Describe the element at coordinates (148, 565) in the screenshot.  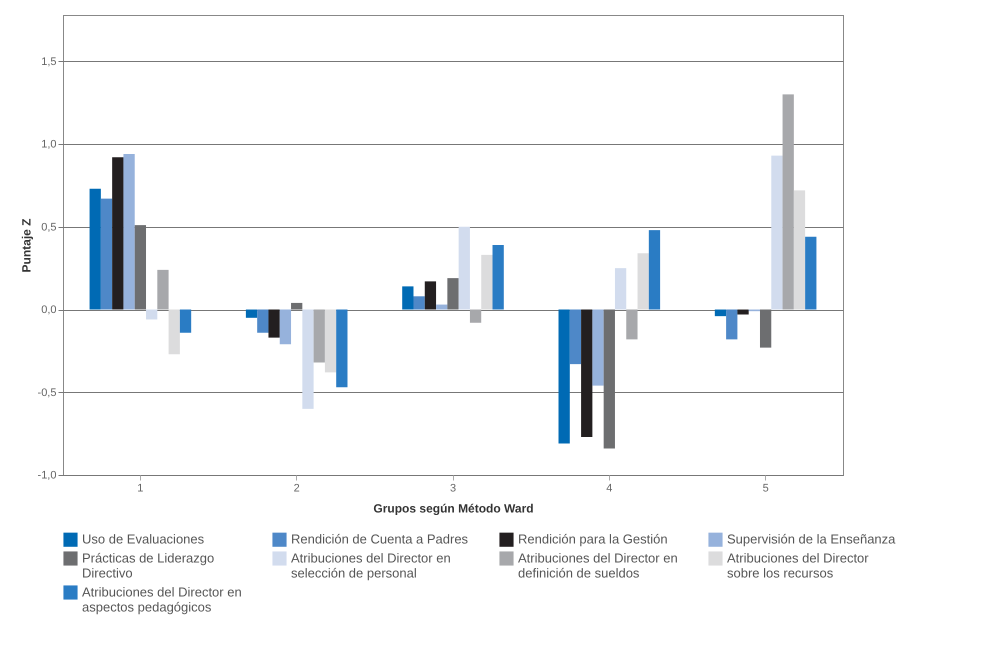
I see `legend-label: Prácticas de Liderazgo Directivo` at that location.